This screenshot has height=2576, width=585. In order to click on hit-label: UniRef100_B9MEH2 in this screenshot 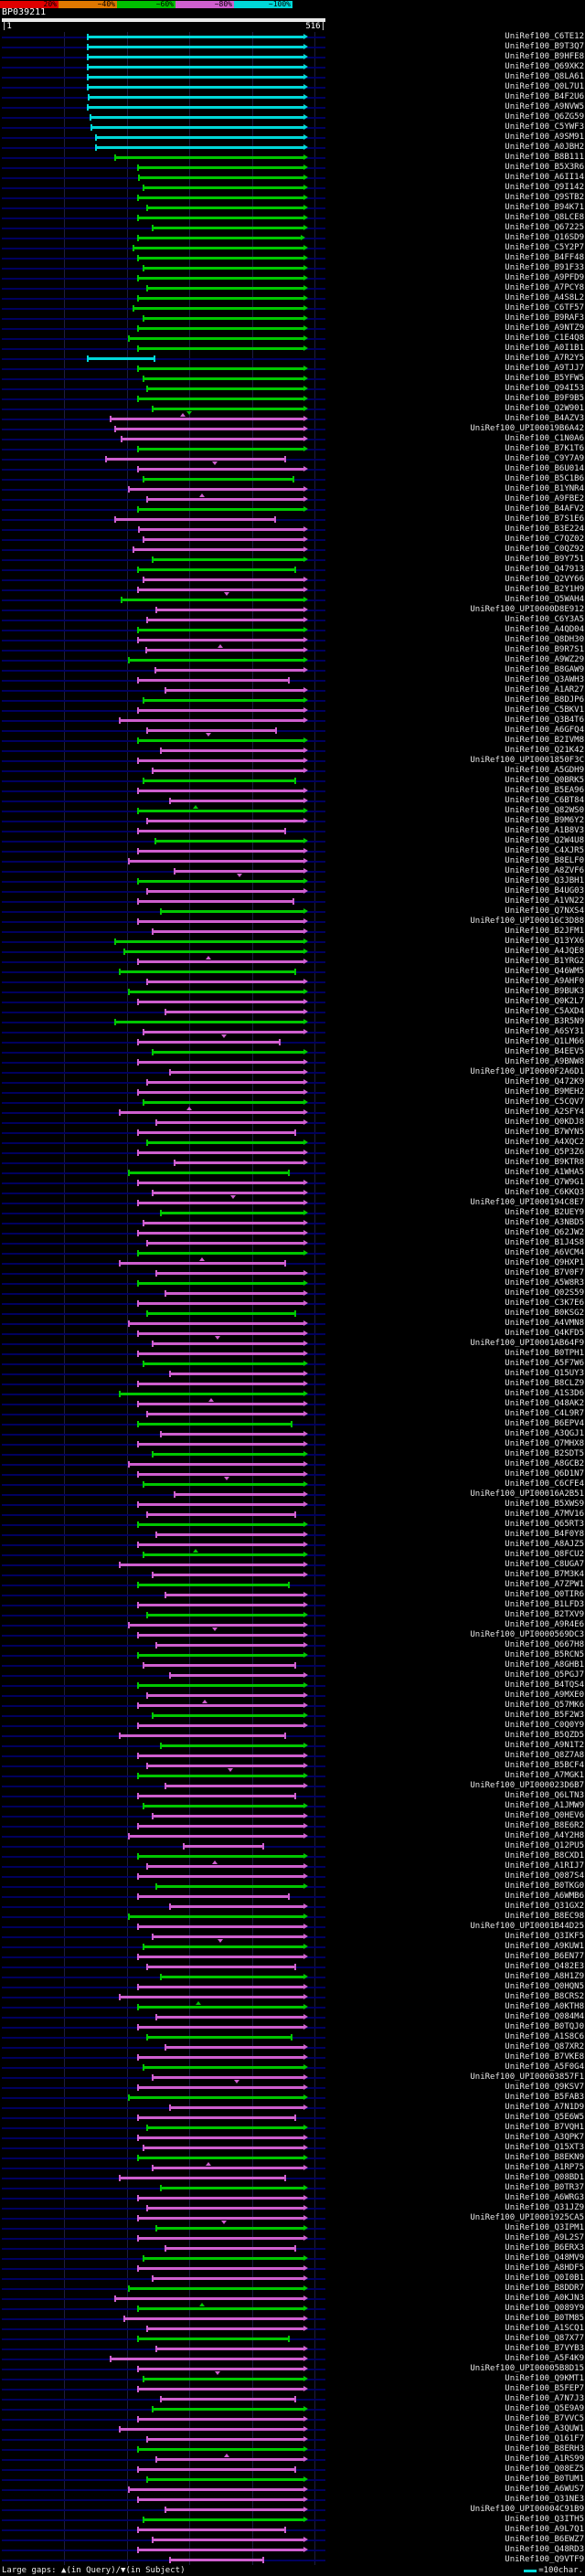, I will do `click(544, 1092)`.